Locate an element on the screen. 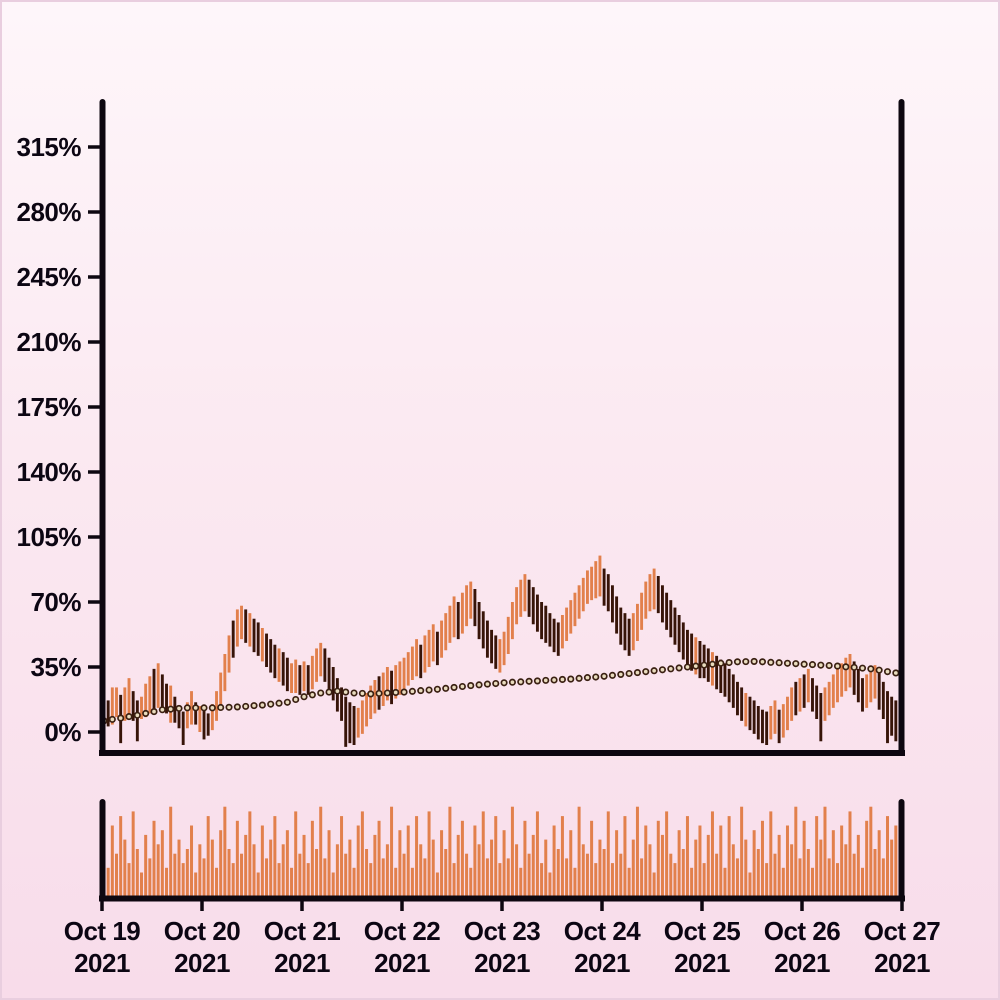 This screenshot has width=1000, height=1000. y-tick-label: 70% is located at coordinates (55, 602).